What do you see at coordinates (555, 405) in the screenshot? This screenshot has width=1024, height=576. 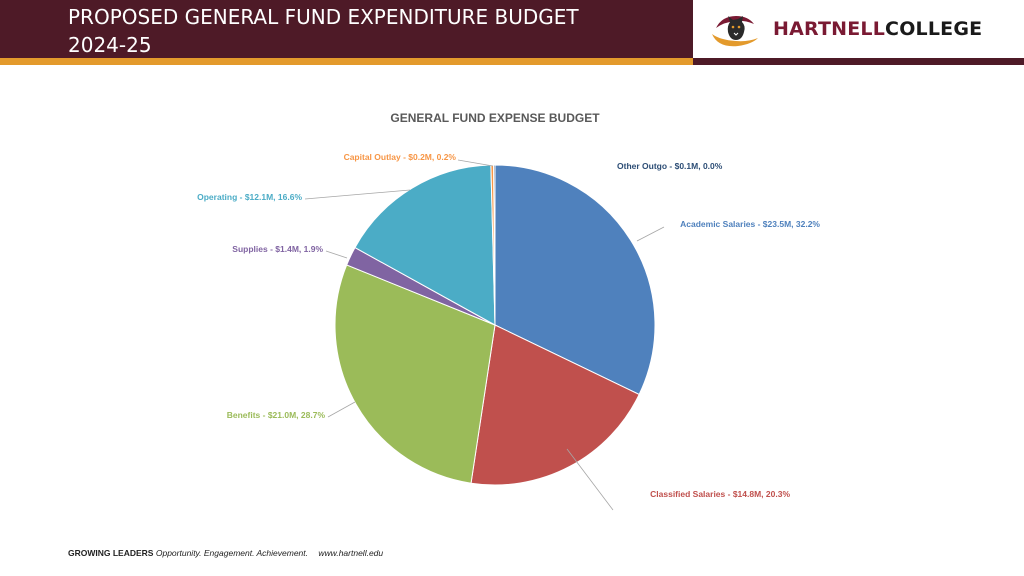 I see `pie-slice-classified-salaries` at bounding box center [555, 405].